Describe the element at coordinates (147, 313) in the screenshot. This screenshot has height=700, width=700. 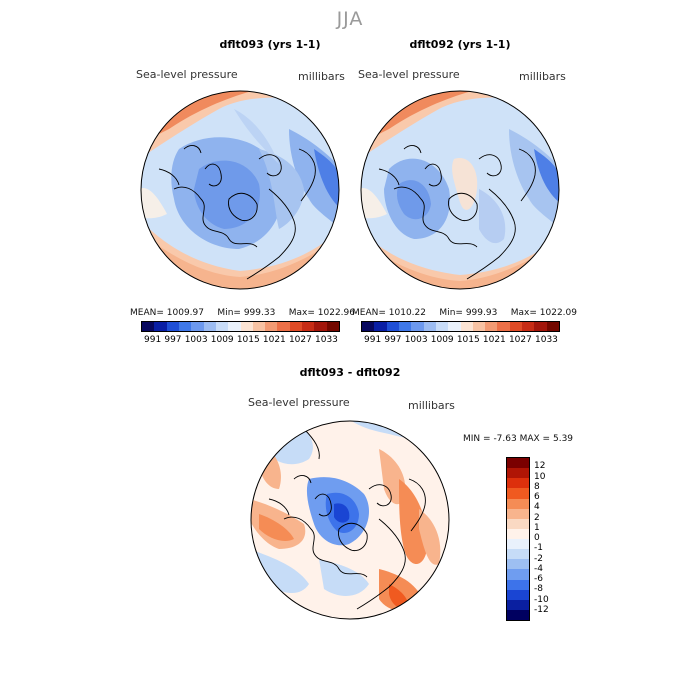
I see `panel-1-mean-label: MEAN=` at that location.